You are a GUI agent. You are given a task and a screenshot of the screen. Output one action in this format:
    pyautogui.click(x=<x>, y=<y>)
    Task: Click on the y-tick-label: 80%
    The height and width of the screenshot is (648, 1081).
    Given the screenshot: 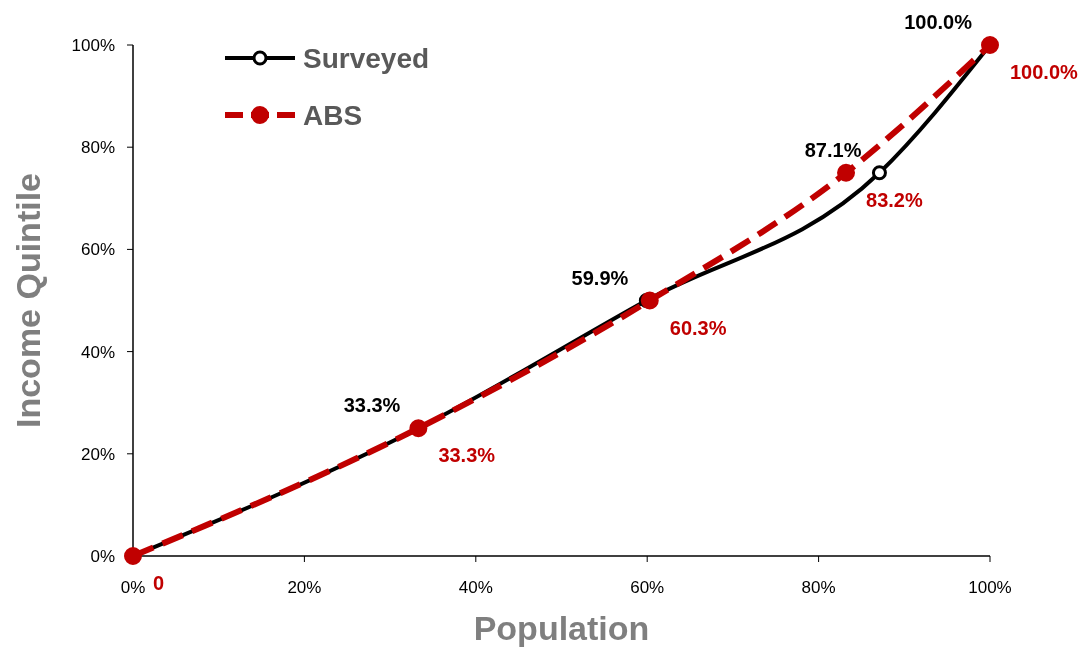 What is the action you would take?
    pyautogui.click(x=97, y=148)
    